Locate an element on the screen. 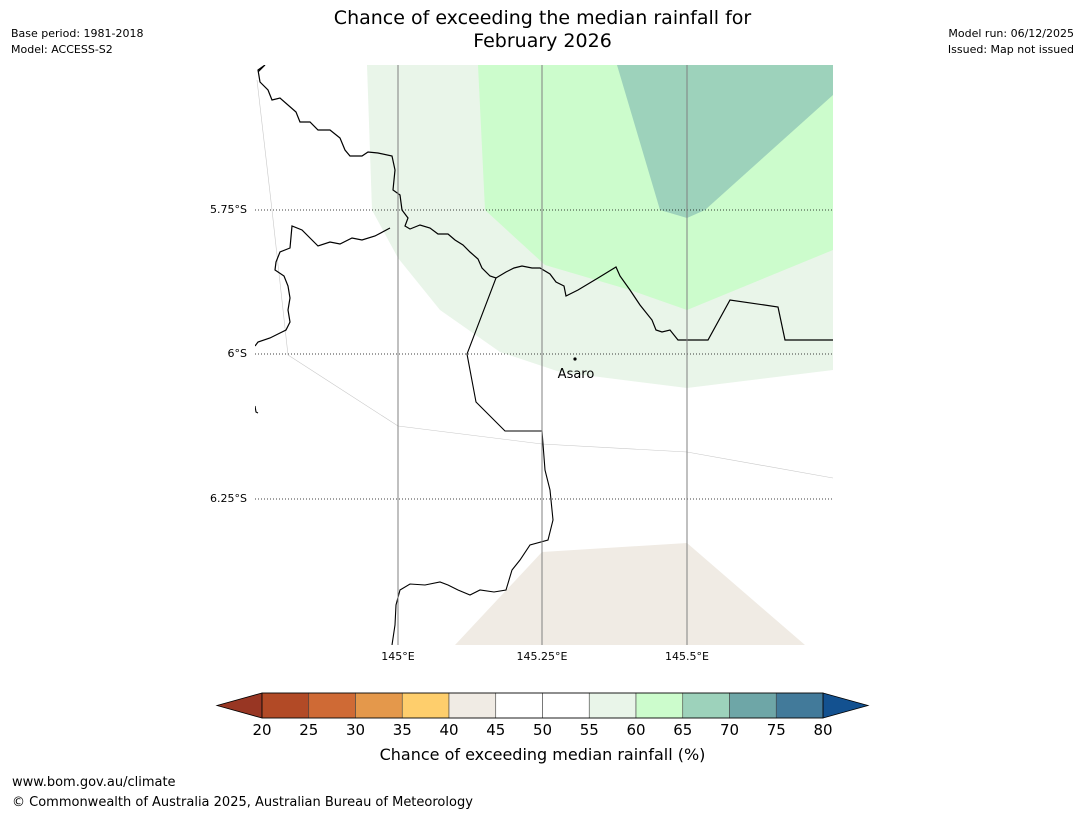  lat-label-6-25: 6.25°S is located at coordinates (228, 498).